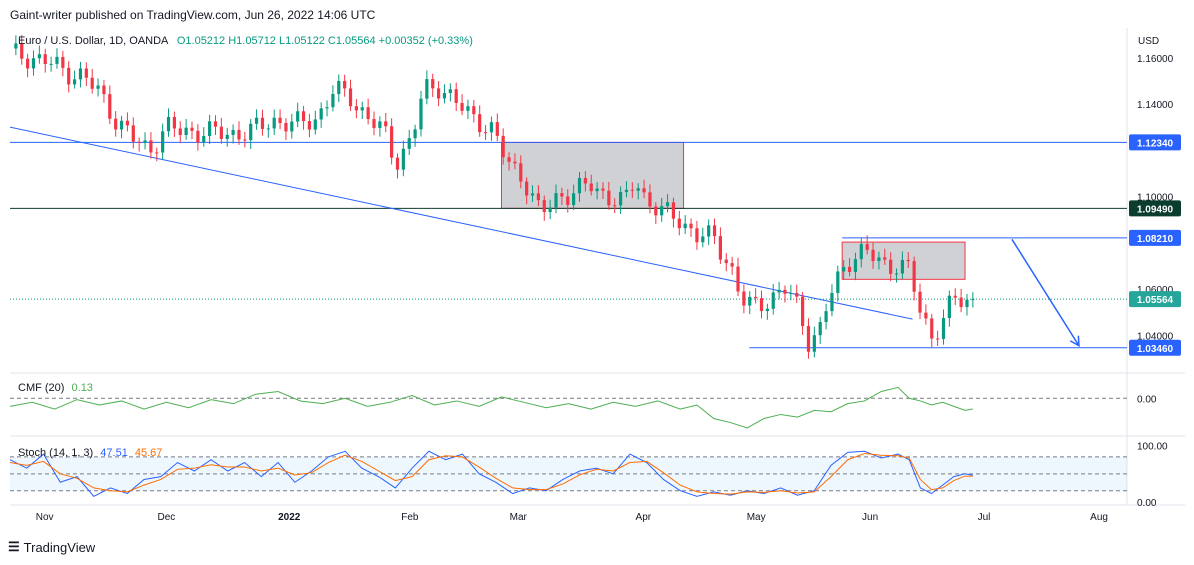 This screenshot has width=1194, height=565. What do you see at coordinates (1045, 292) in the screenshot?
I see `forecast-arrow` at bounding box center [1045, 292].